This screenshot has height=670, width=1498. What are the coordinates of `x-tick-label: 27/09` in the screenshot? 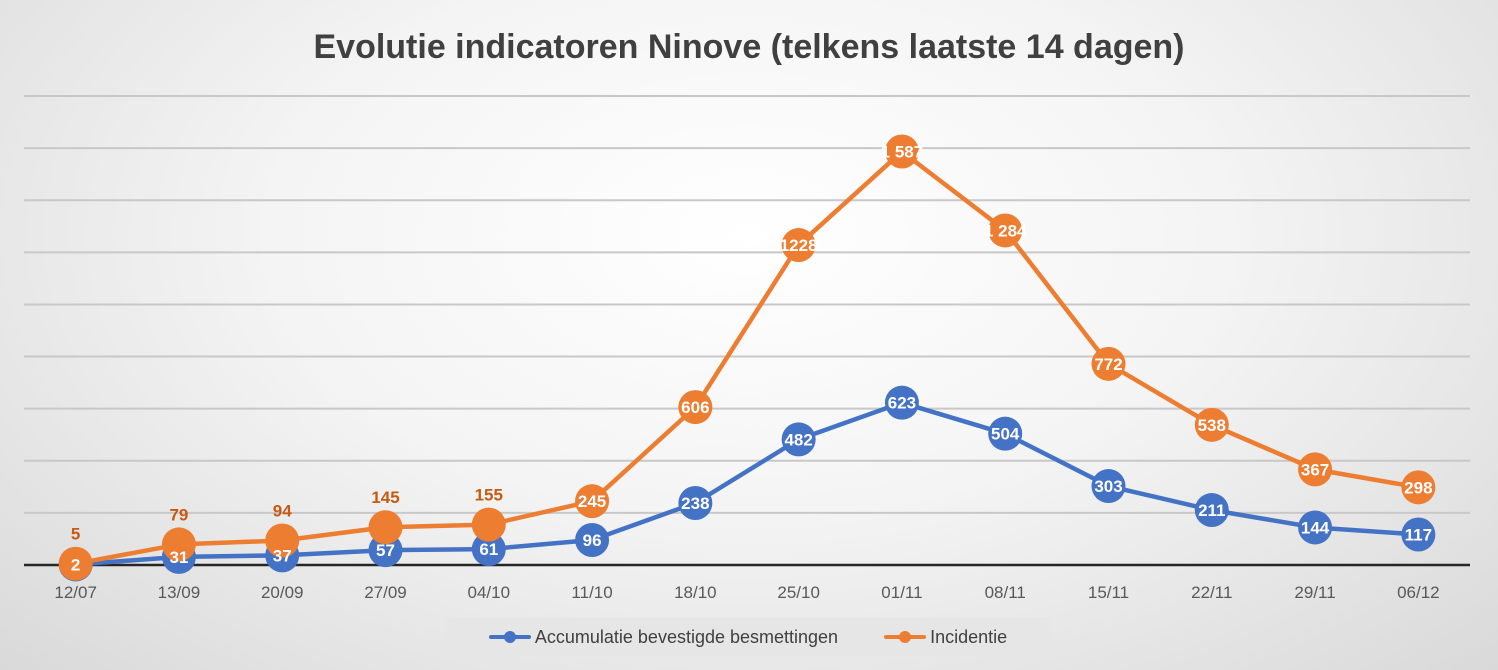 It's located at (385, 592).